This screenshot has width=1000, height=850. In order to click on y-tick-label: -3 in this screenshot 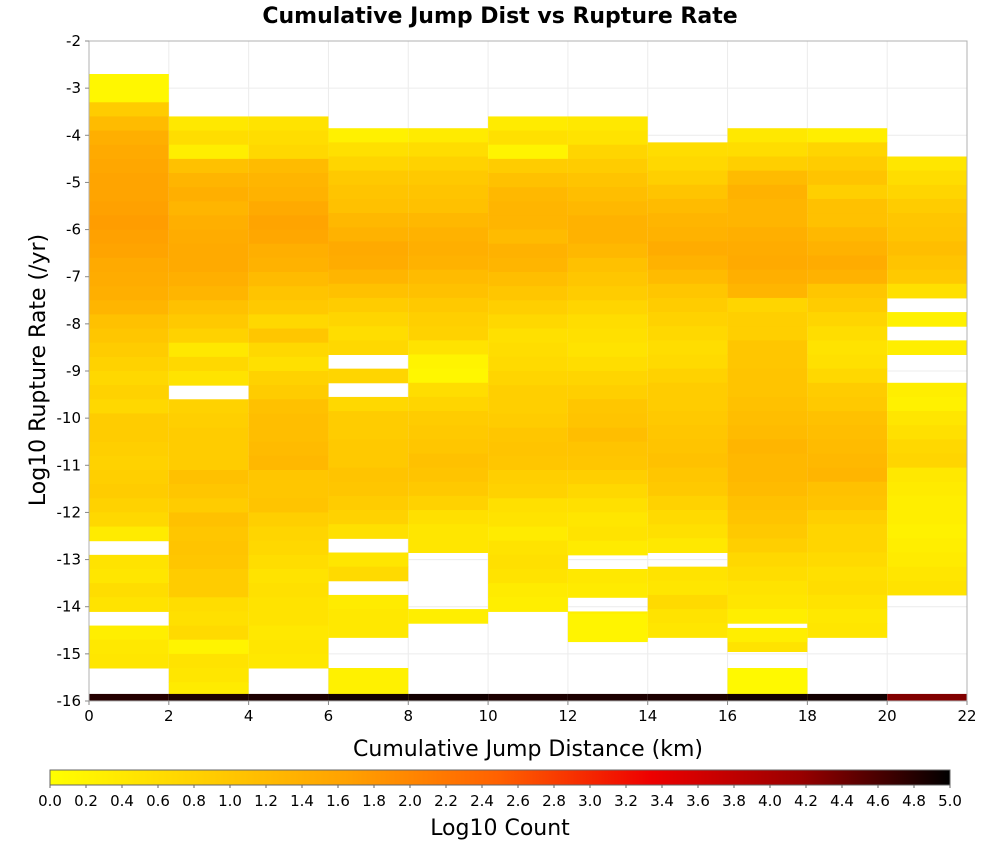, I will do `click(73, 88)`.